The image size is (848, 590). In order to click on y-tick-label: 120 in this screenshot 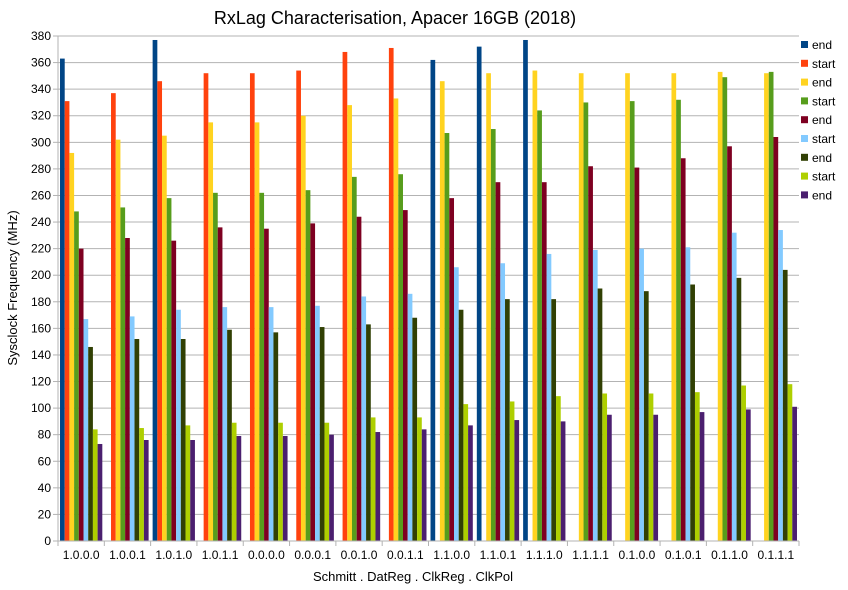, I will do `click(41, 382)`.